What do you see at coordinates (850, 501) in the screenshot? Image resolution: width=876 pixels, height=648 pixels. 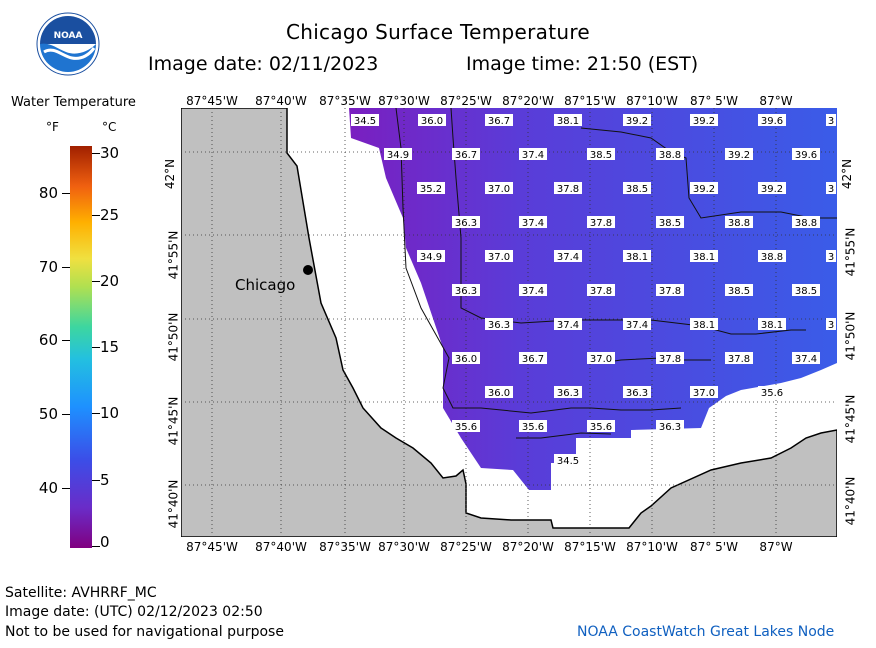 I see `lat-label-right: 41°40'N` at bounding box center [850, 501].